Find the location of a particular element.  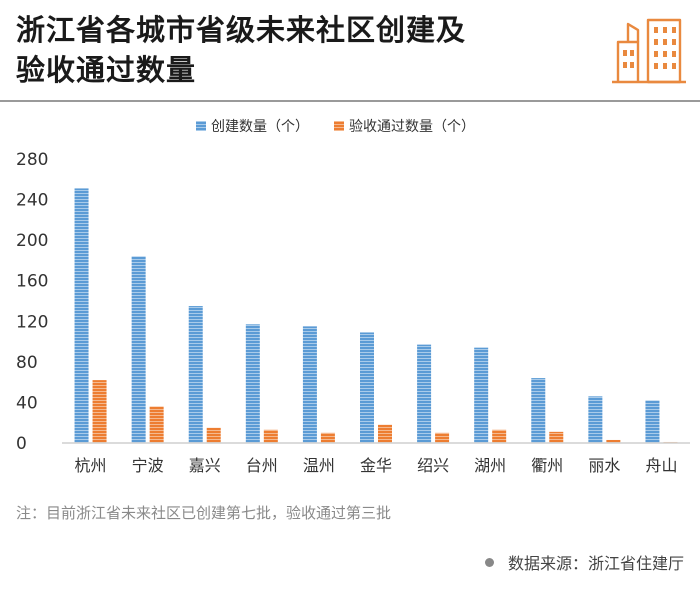

buildings-icon is located at coordinates (649, 51).